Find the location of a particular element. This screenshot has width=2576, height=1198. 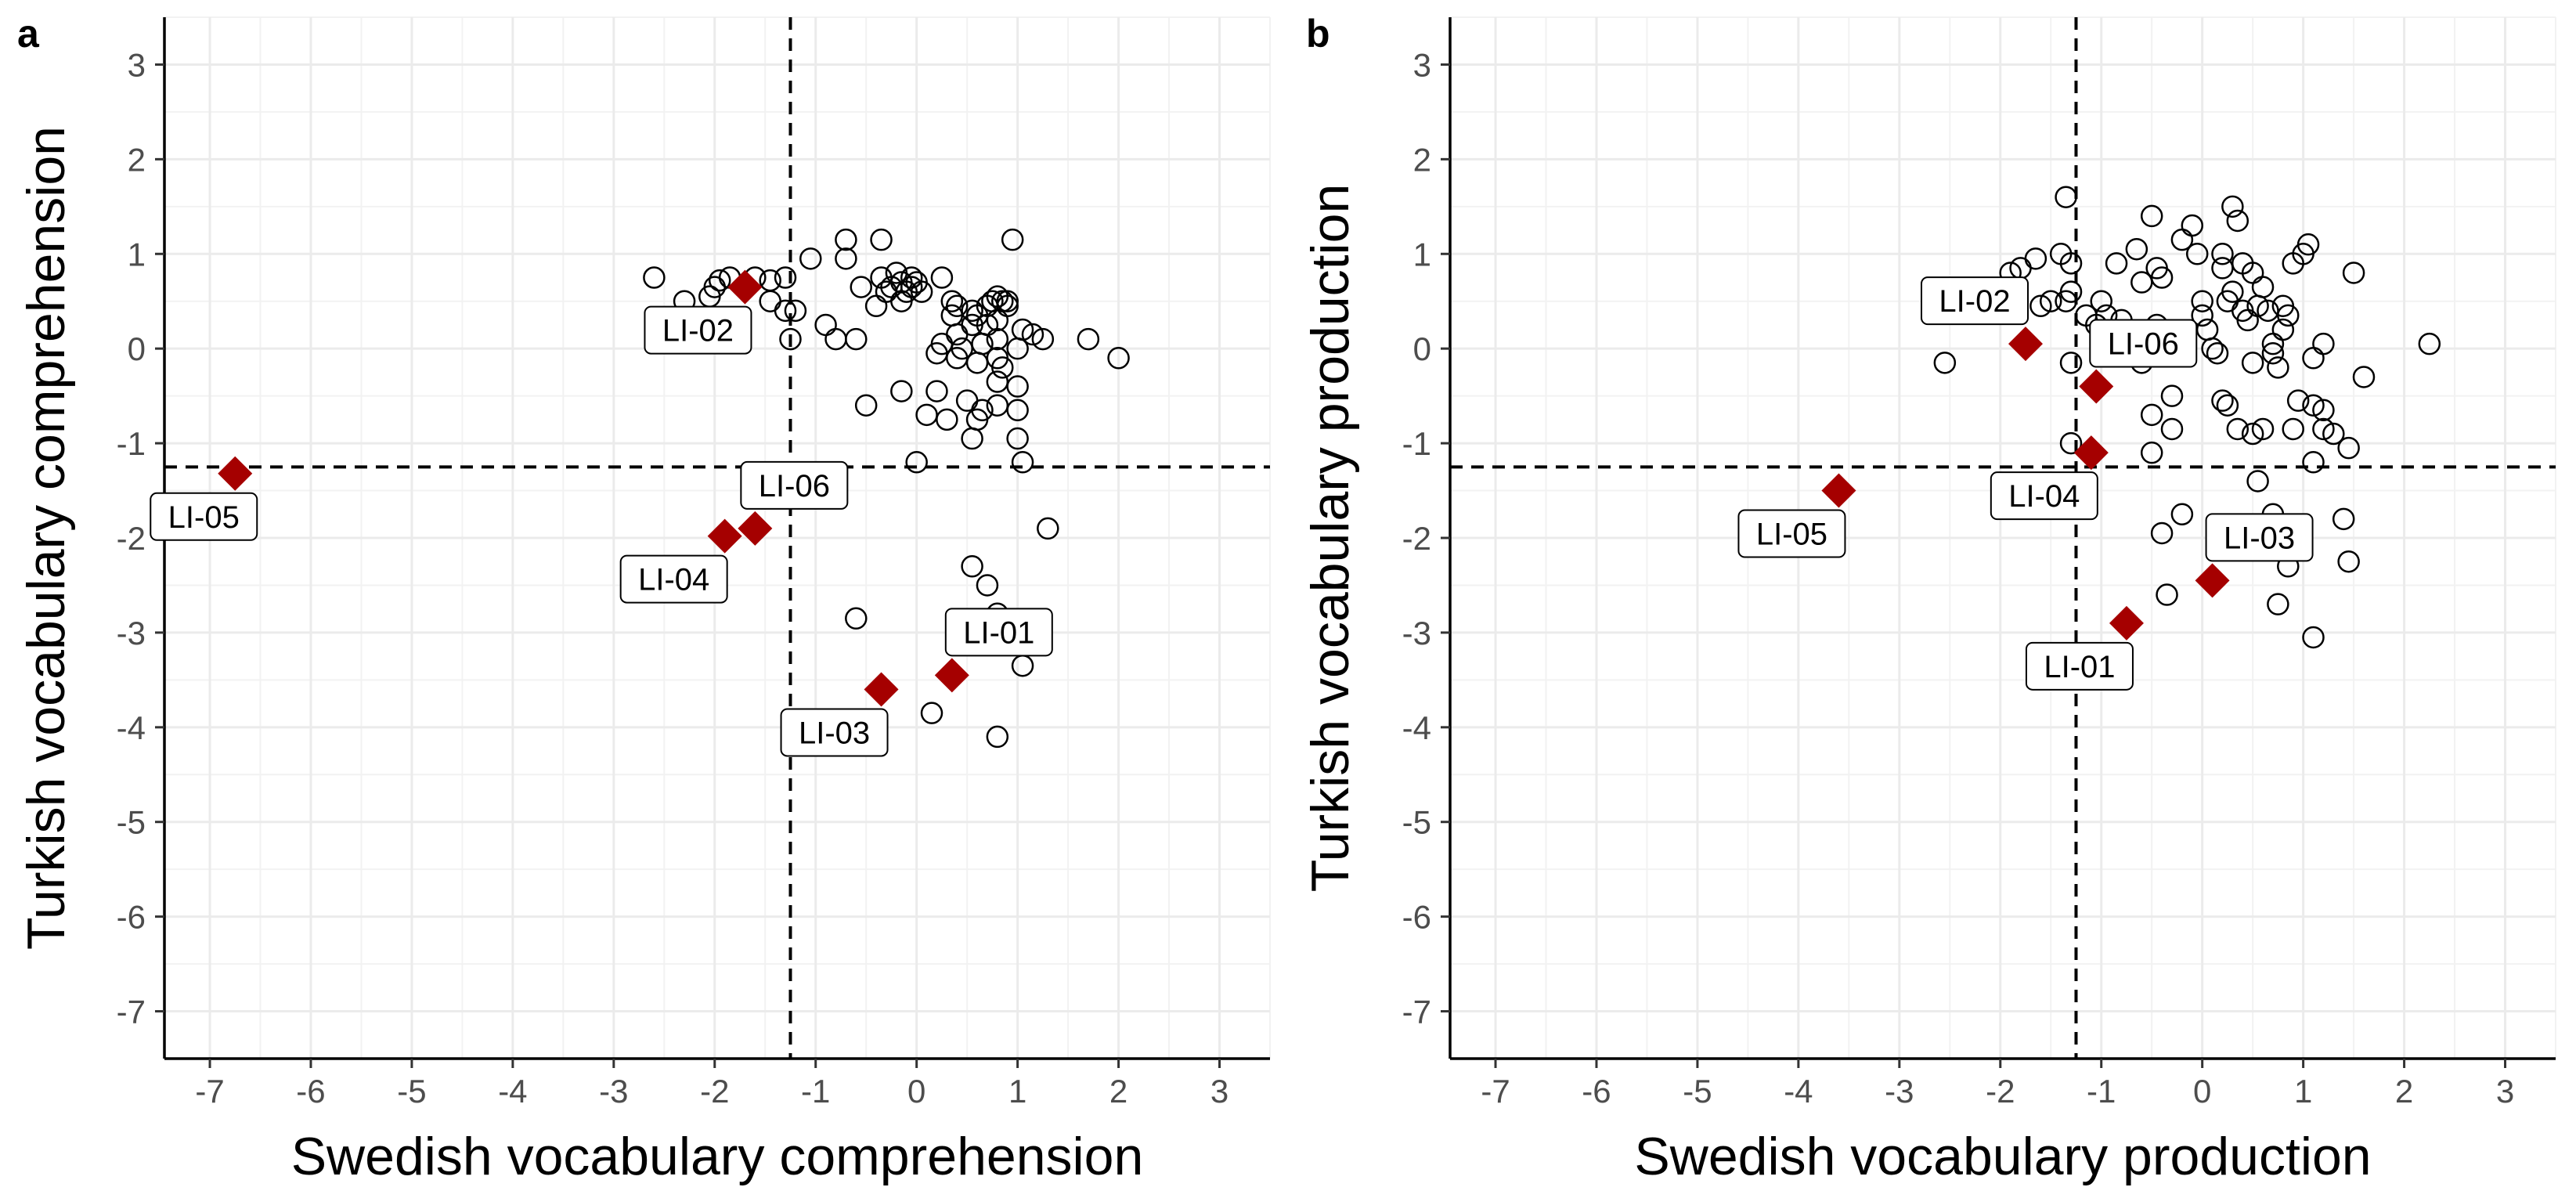

point-label-li-03: LI-03 is located at coordinates (2259, 538).